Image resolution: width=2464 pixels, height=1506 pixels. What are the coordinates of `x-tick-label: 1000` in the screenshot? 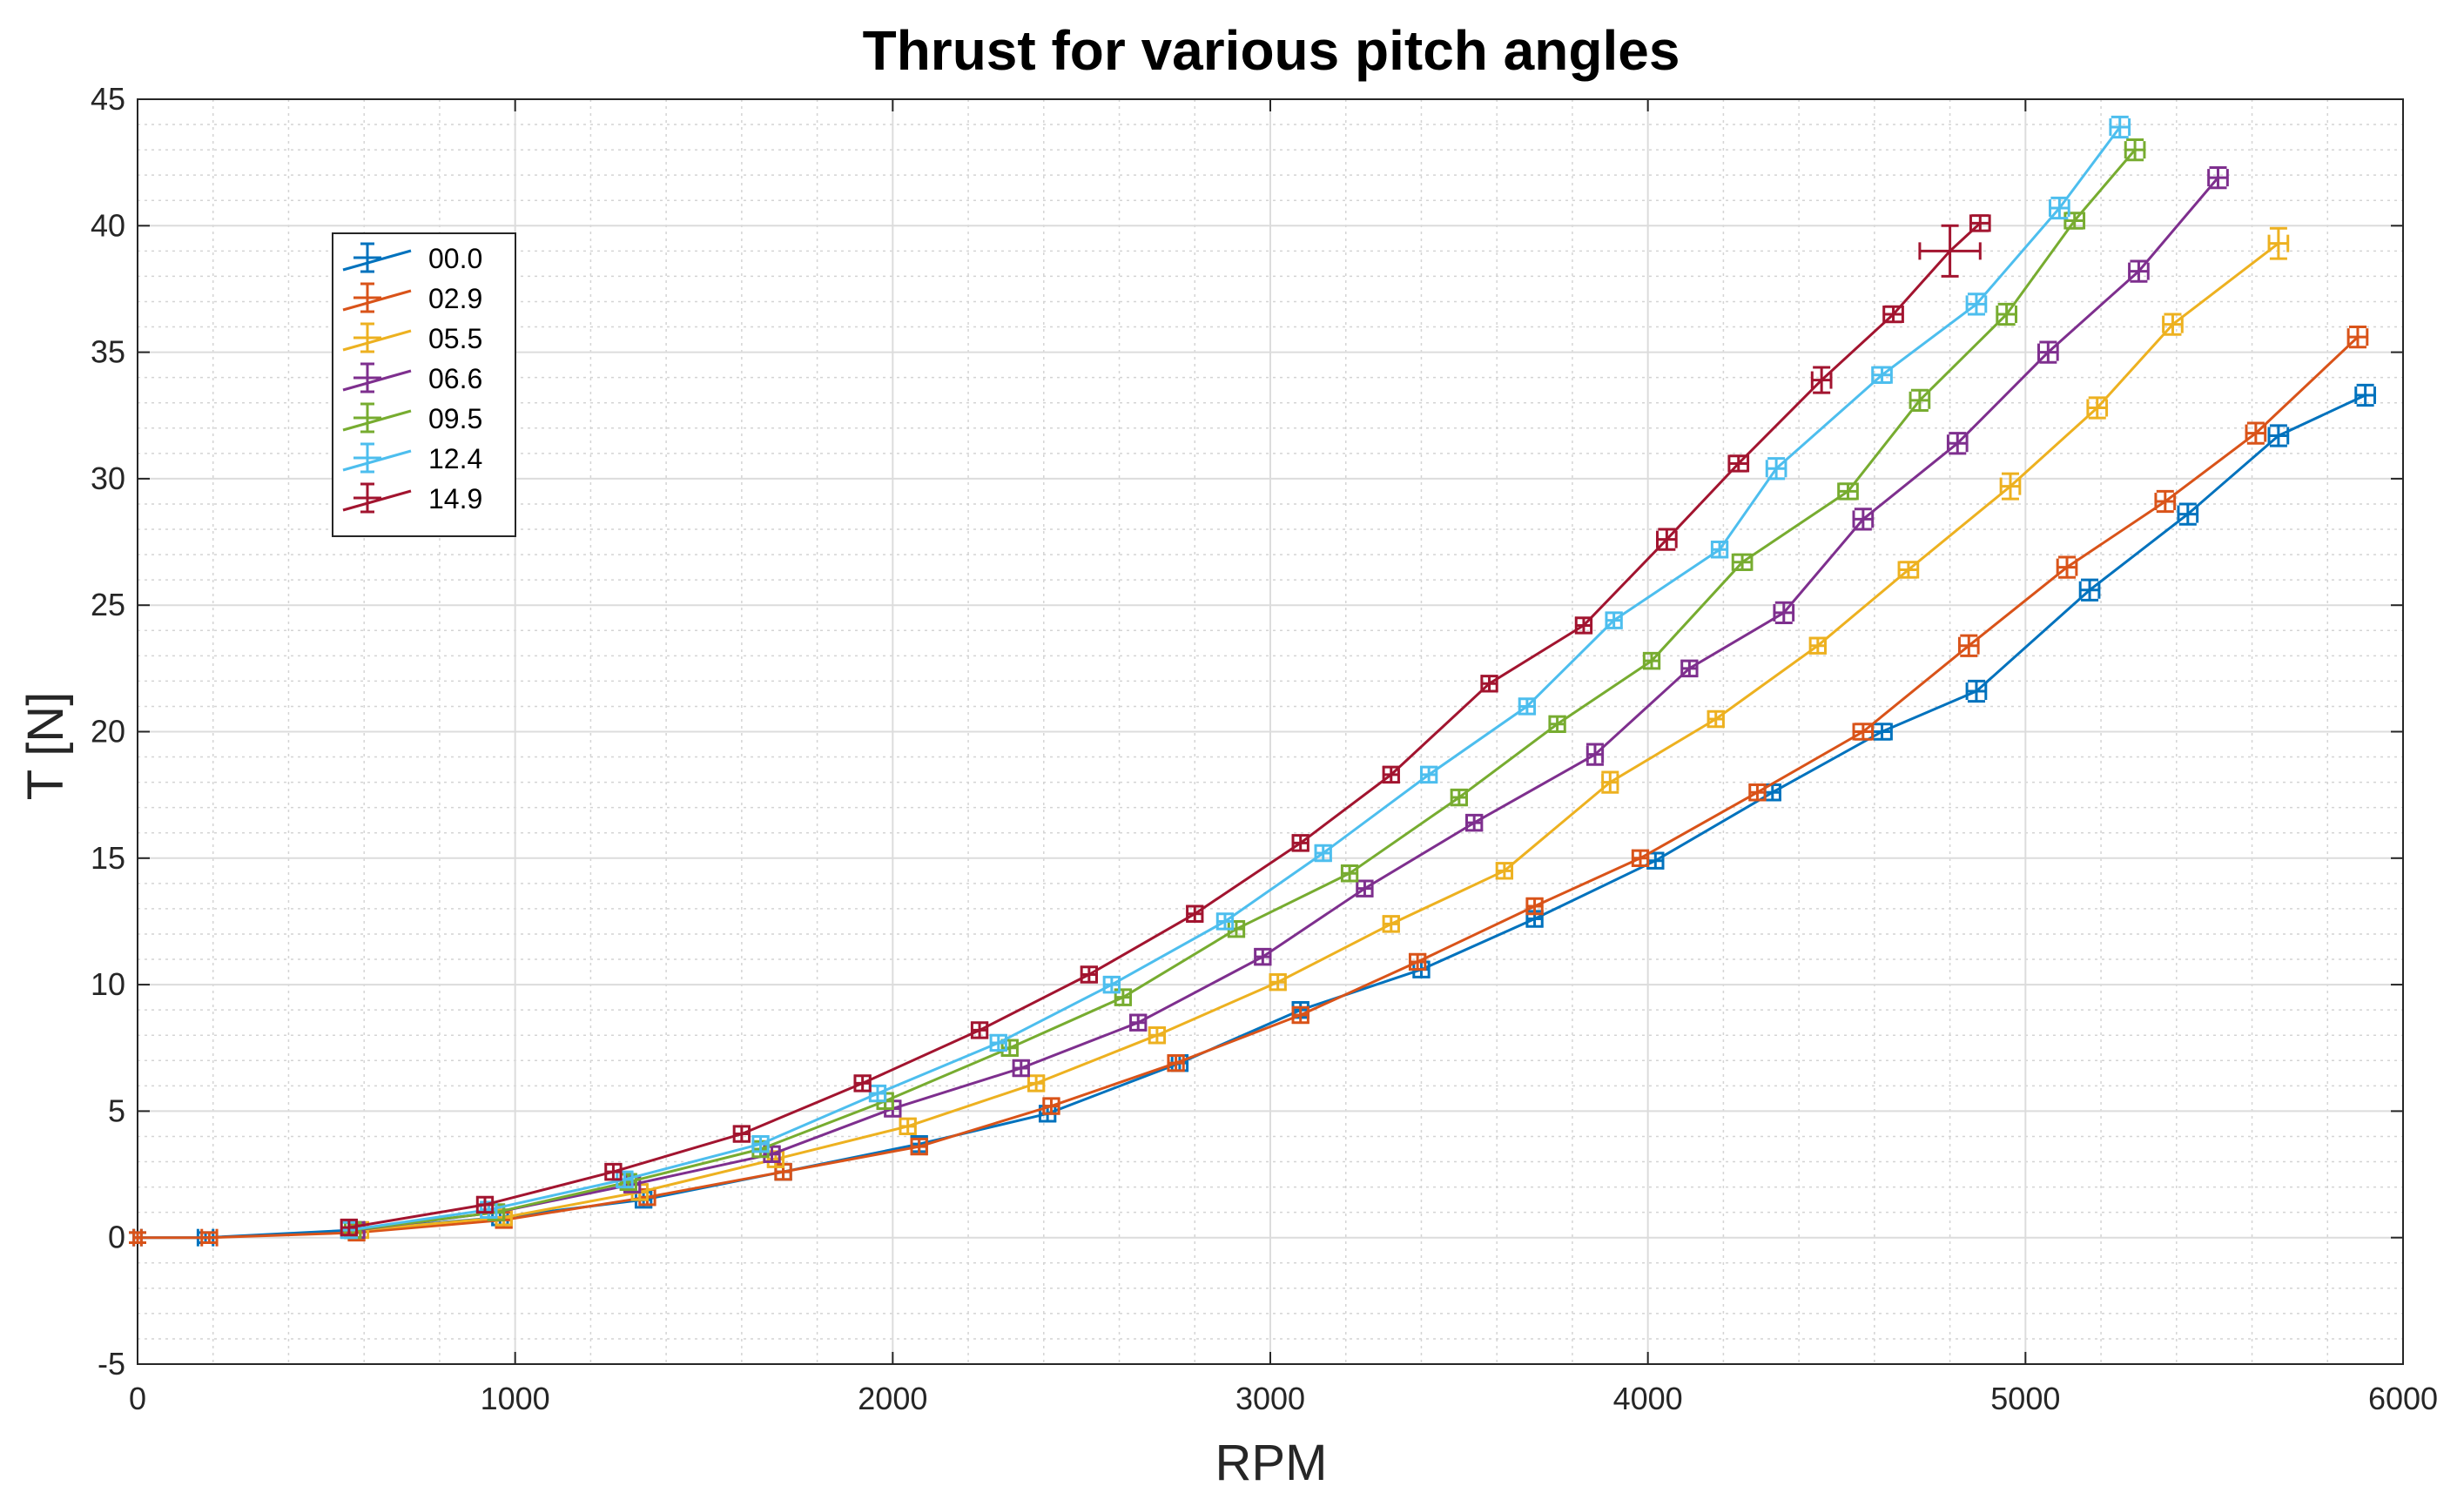 It's located at (515, 1398).